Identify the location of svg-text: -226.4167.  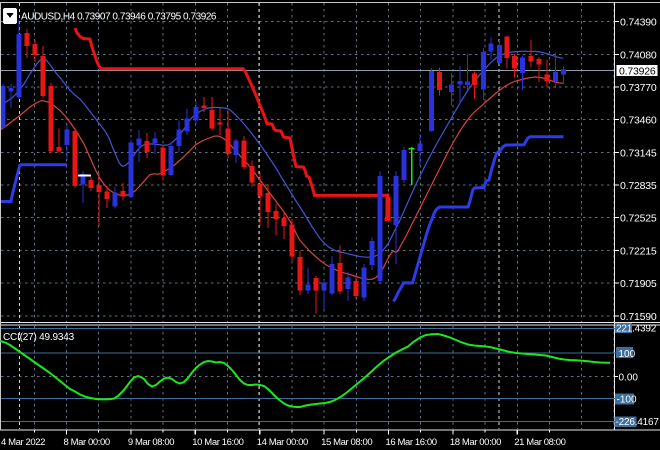
(638, 422).